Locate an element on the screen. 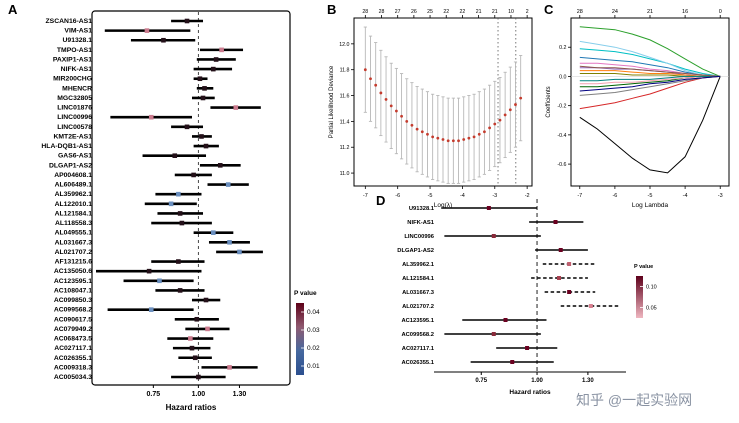 This screenshot has height=423, width=739. row-label: LINC01876 is located at coordinates (74, 108).